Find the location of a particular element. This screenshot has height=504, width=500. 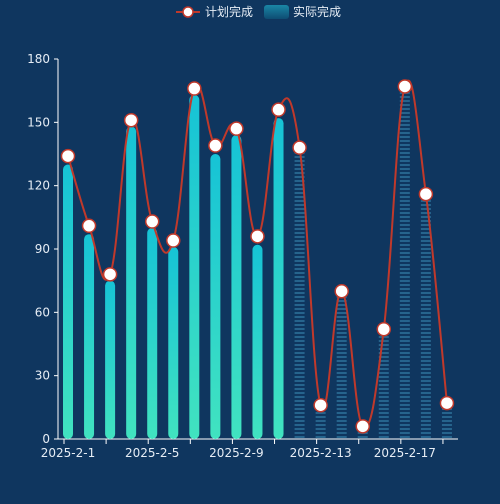

x-tick-label: 2025-2-17 is located at coordinates (405, 453).